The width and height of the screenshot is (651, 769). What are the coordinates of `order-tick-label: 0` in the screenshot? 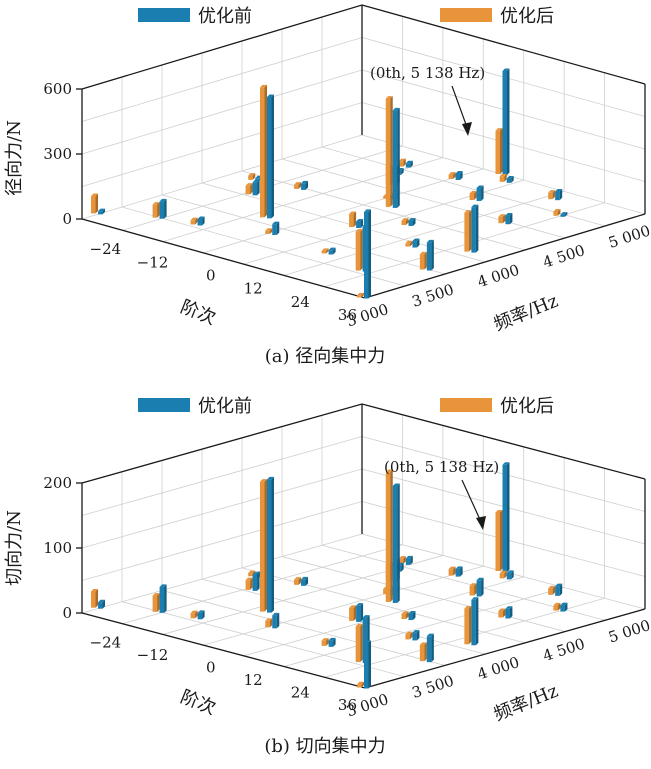 It's located at (211, 668).